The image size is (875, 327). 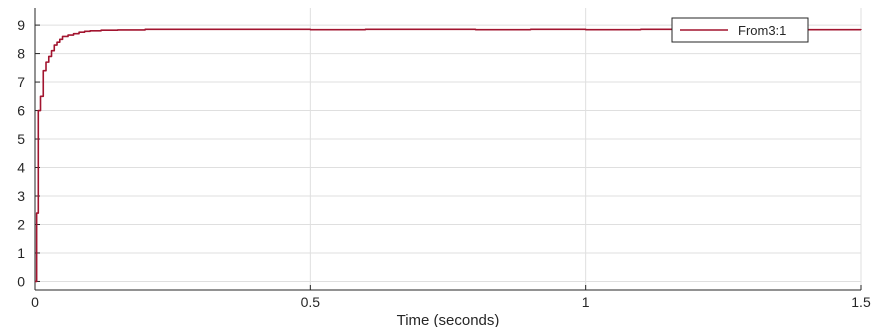 I want to click on legend: From3:1, so click(x=740, y=30).